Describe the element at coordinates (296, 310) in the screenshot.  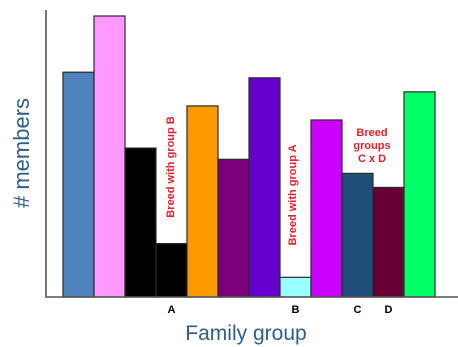
I see `category-label-b: B` at that location.